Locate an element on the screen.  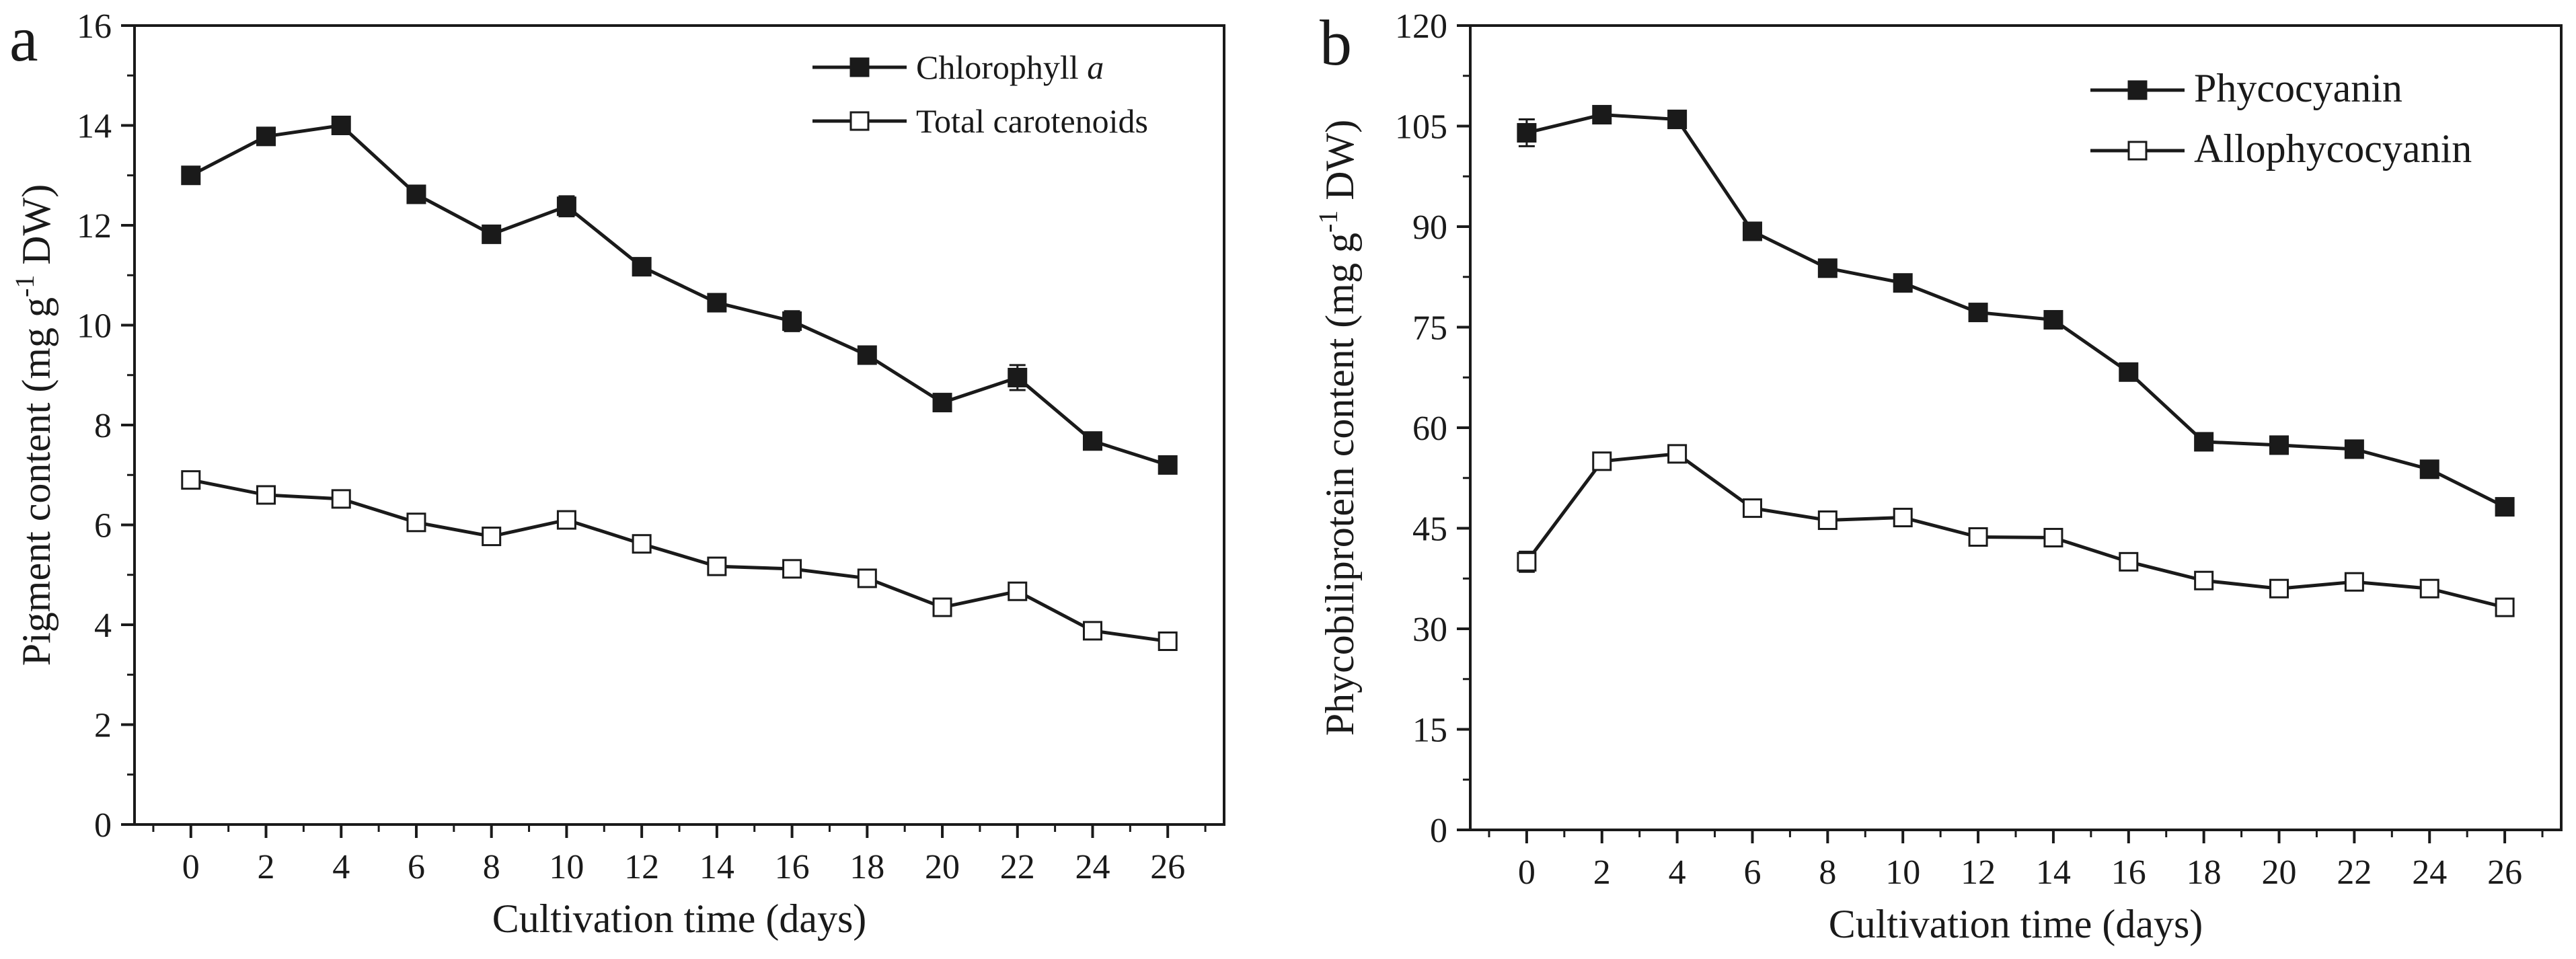
x-tick-label: 18 is located at coordinates (2204, 872).